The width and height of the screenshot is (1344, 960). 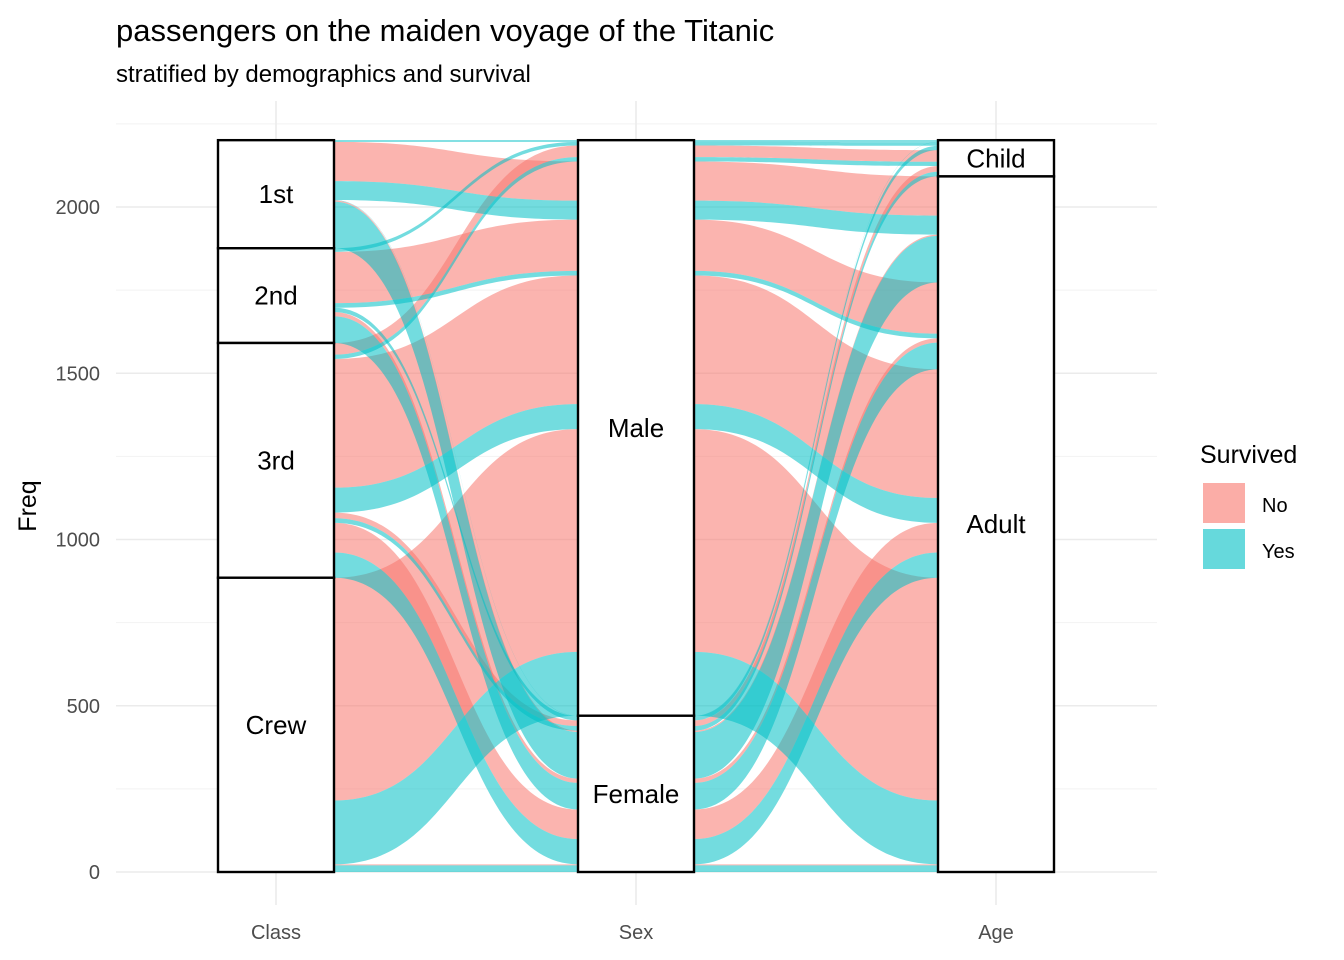 I want to click on legend: Survived No Yes, so click(x=1248, y=505).